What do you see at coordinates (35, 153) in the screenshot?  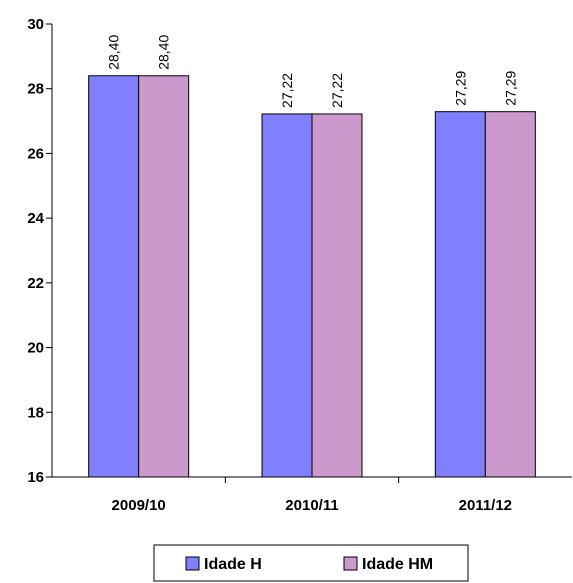 I see `y-tick-label: 26` at bounding box center [35, 153].